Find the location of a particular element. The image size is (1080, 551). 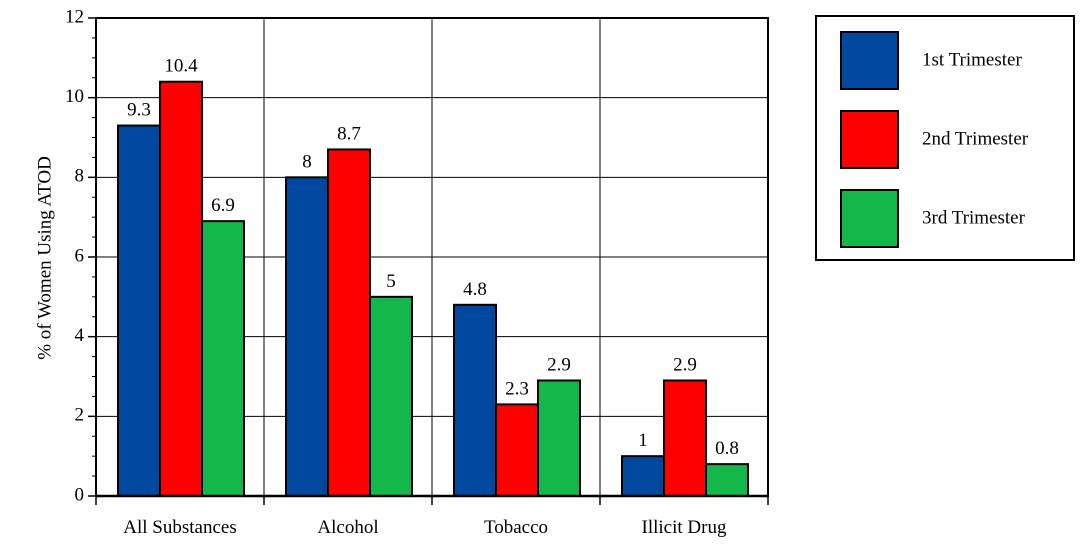

y-tick-label: 0 is located at coordinates (80, 494).